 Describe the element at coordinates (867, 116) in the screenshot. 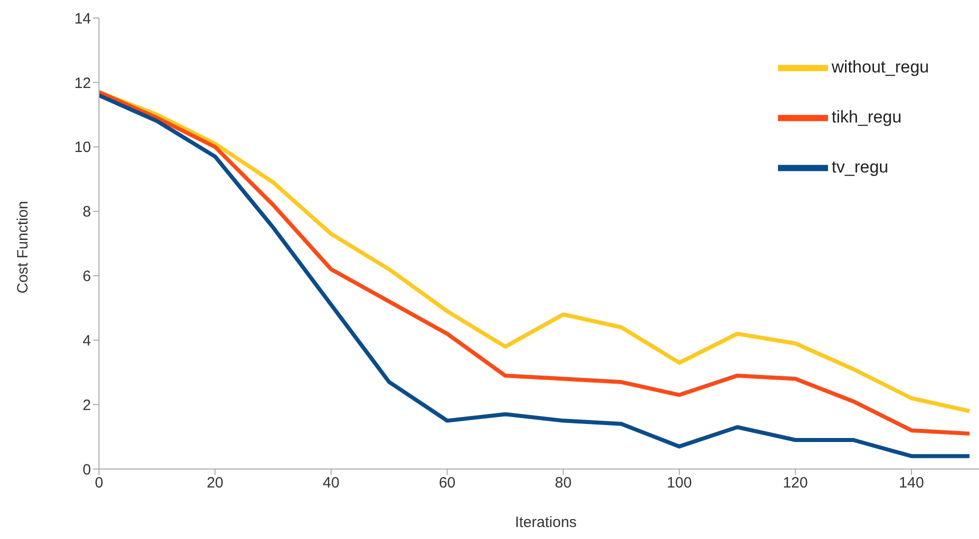

I see `legend-label: tikh_regu` at that location.